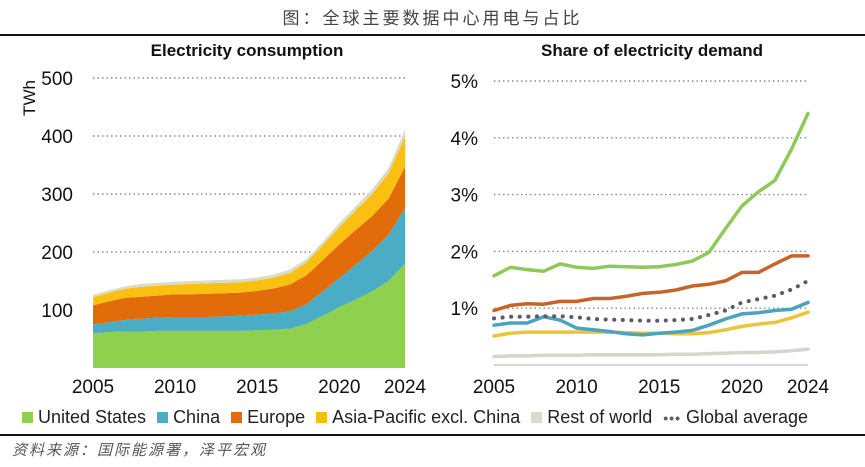 The height and width of the screenshot is (467, 865). What do you see at coordinates (494, 387) in the screenshot?
I see `right-x-tick-label: 2005` at bounding box center [494, 387].